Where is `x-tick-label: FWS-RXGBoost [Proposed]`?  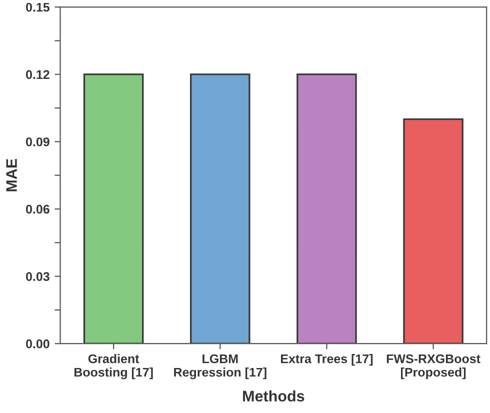
x-tick-label: FWS-RXGBoost [Proposed] is located at coordinates (433, 367).